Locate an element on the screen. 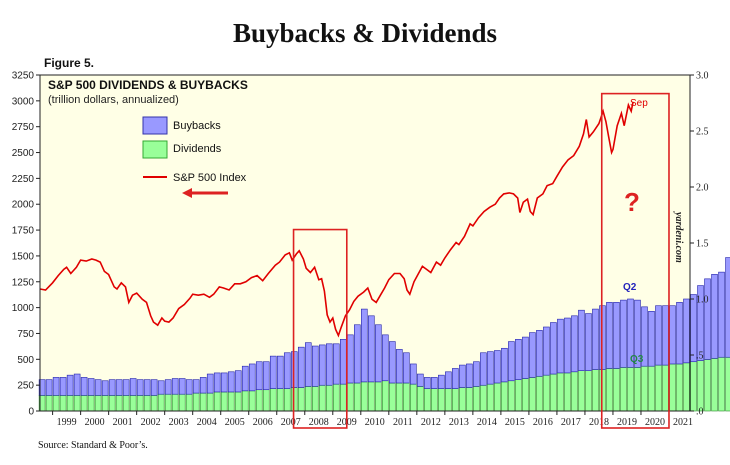 The height and width of the screenshot is (465, 730). x-tick-label: 2013 is located at coordinates (459, 422).